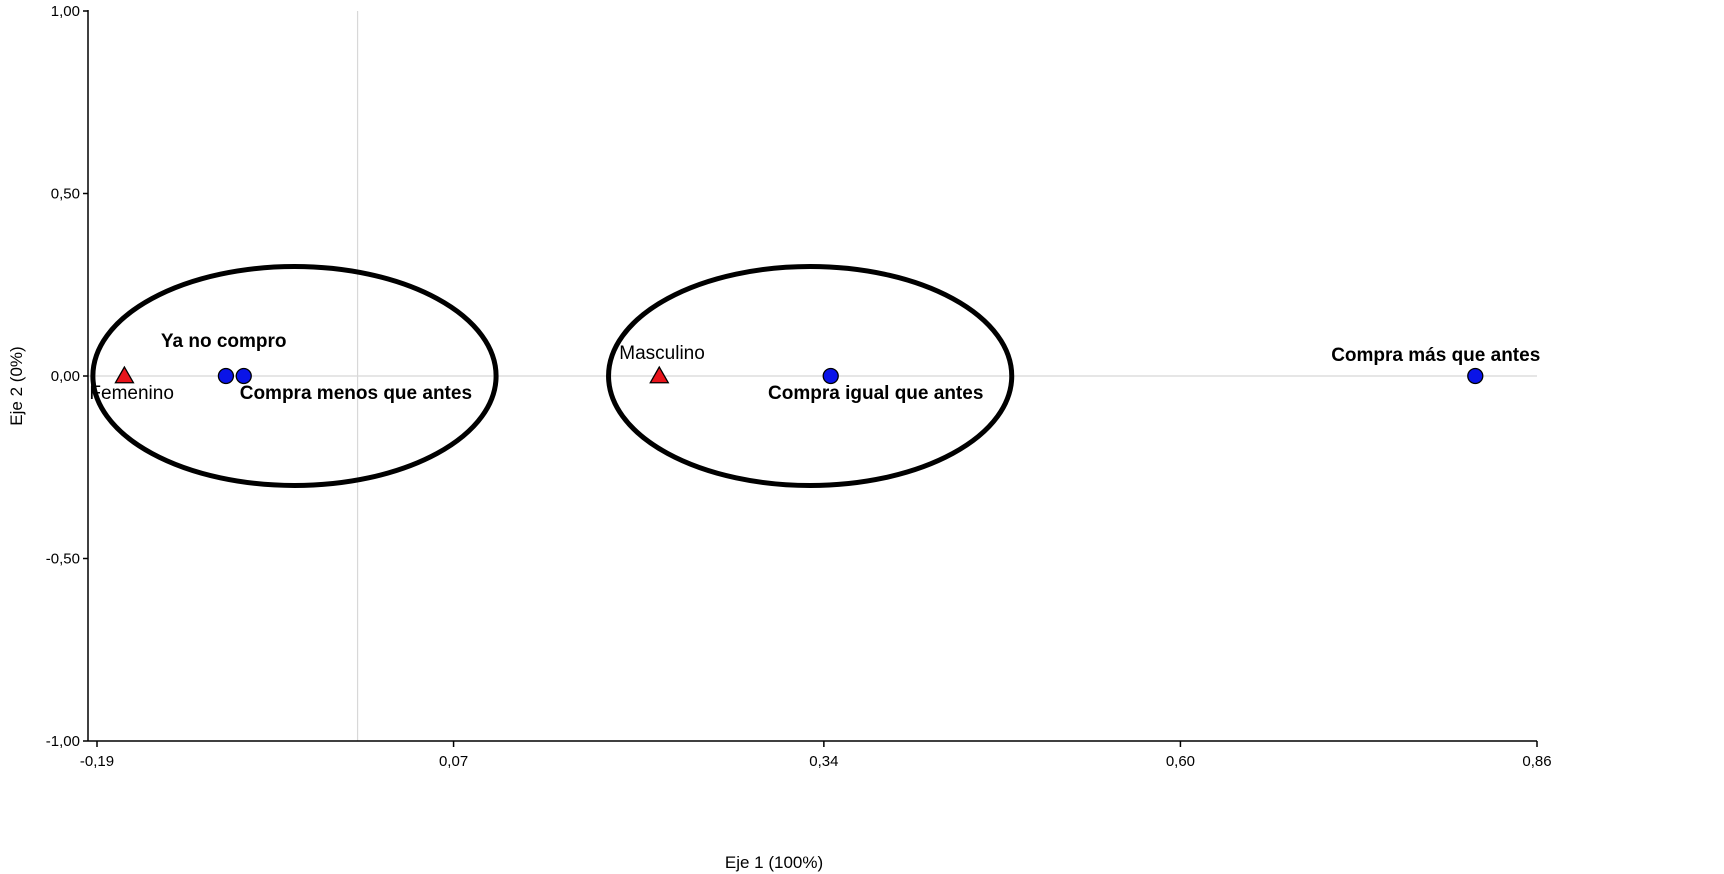 Image resolution: width=1724 pixels, height=874 pixels. I want to click on ellipse-annotations, so click(552, 376).